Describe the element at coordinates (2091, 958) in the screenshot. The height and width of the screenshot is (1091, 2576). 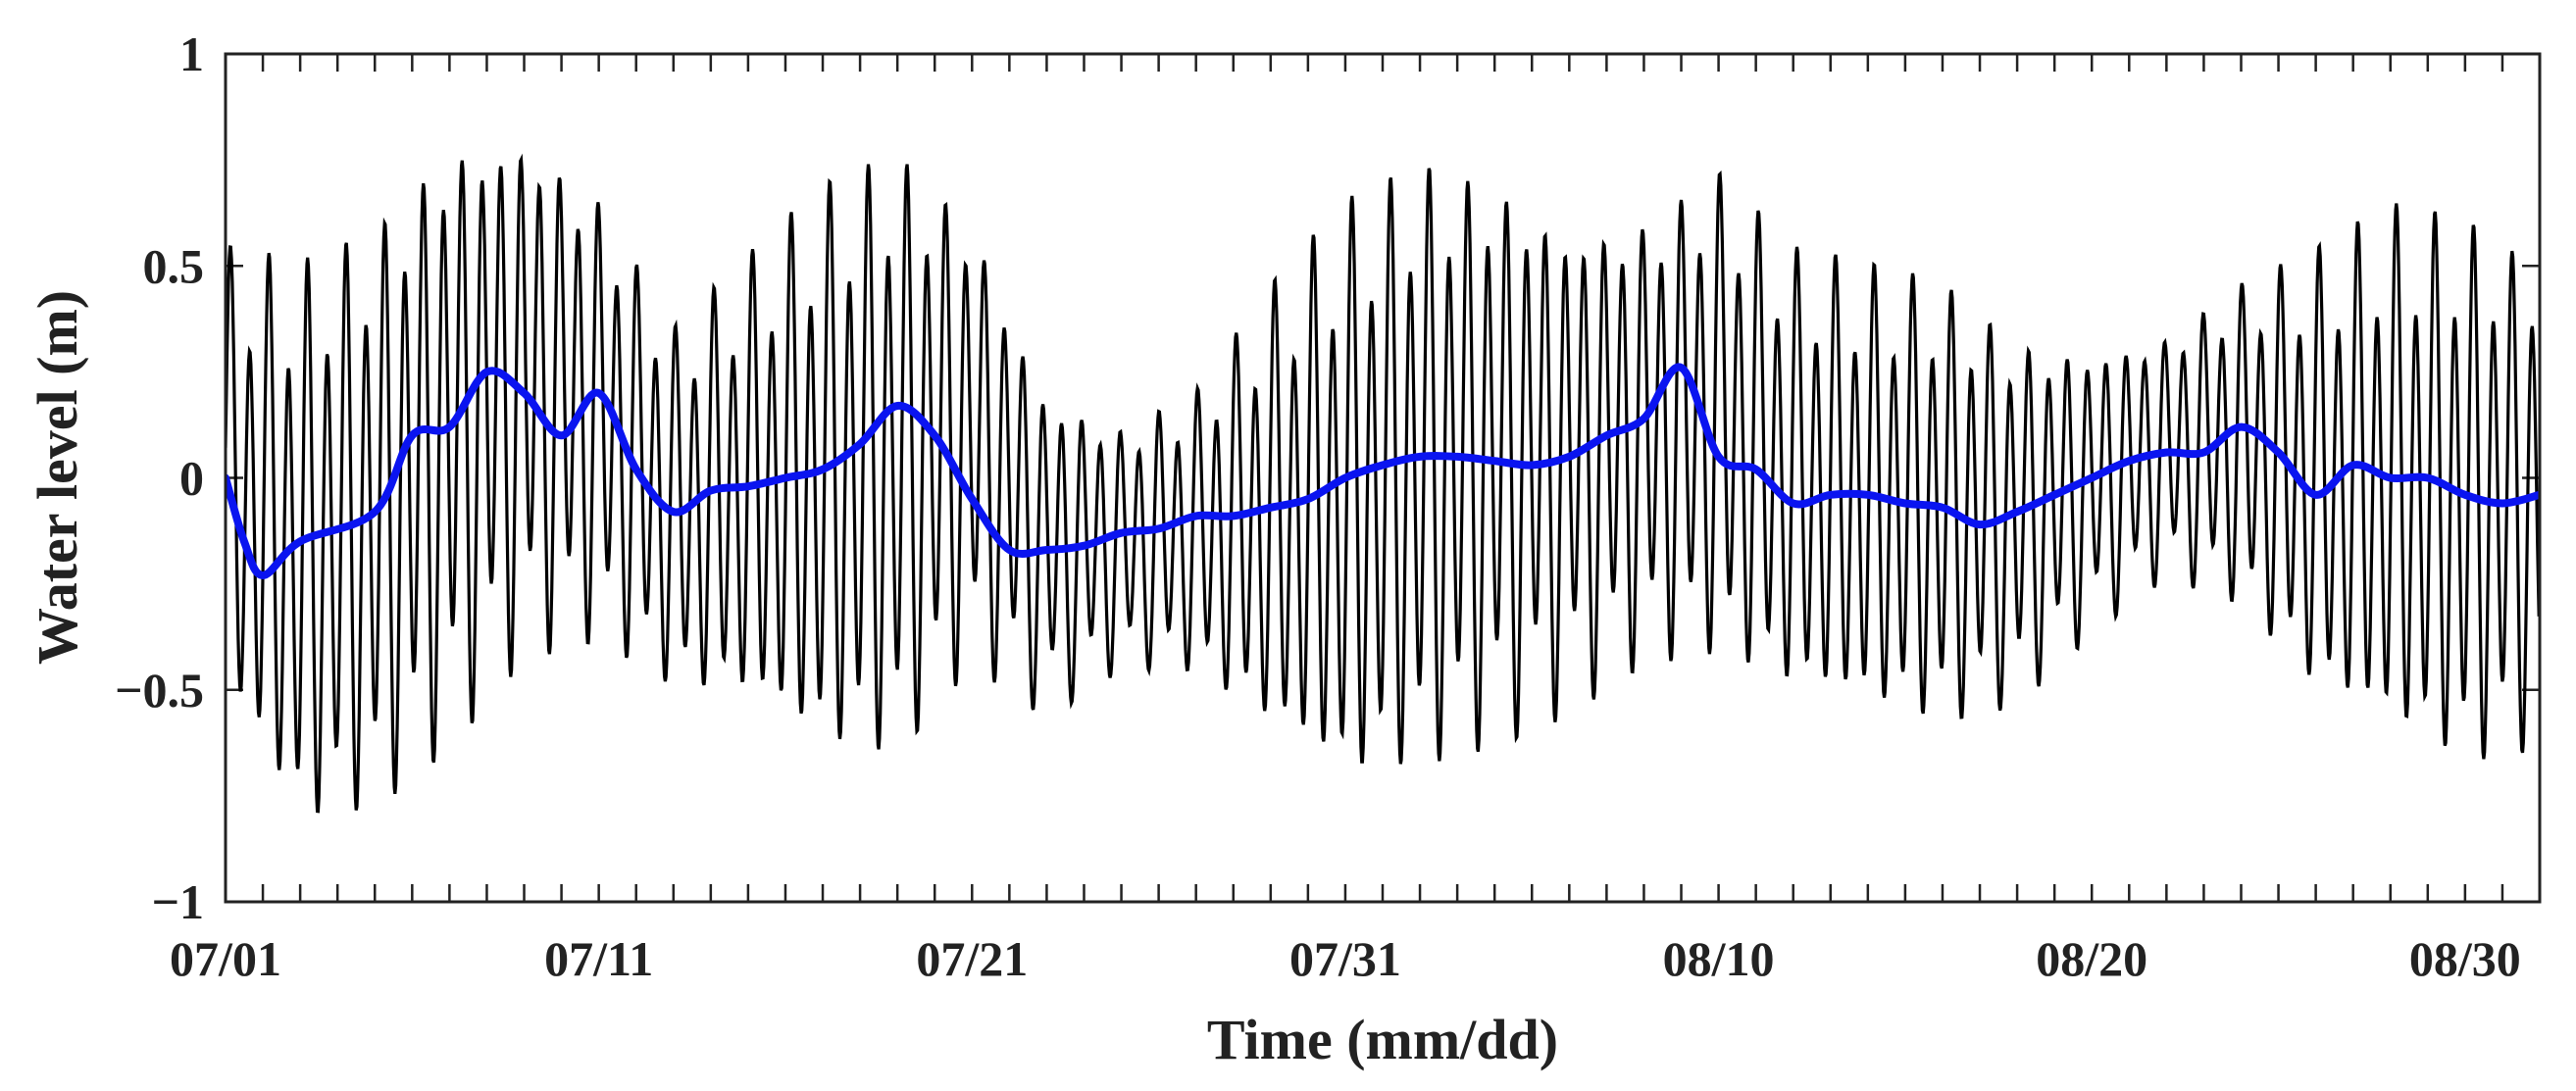
I see `x-tick-label: 08/20` at that location.